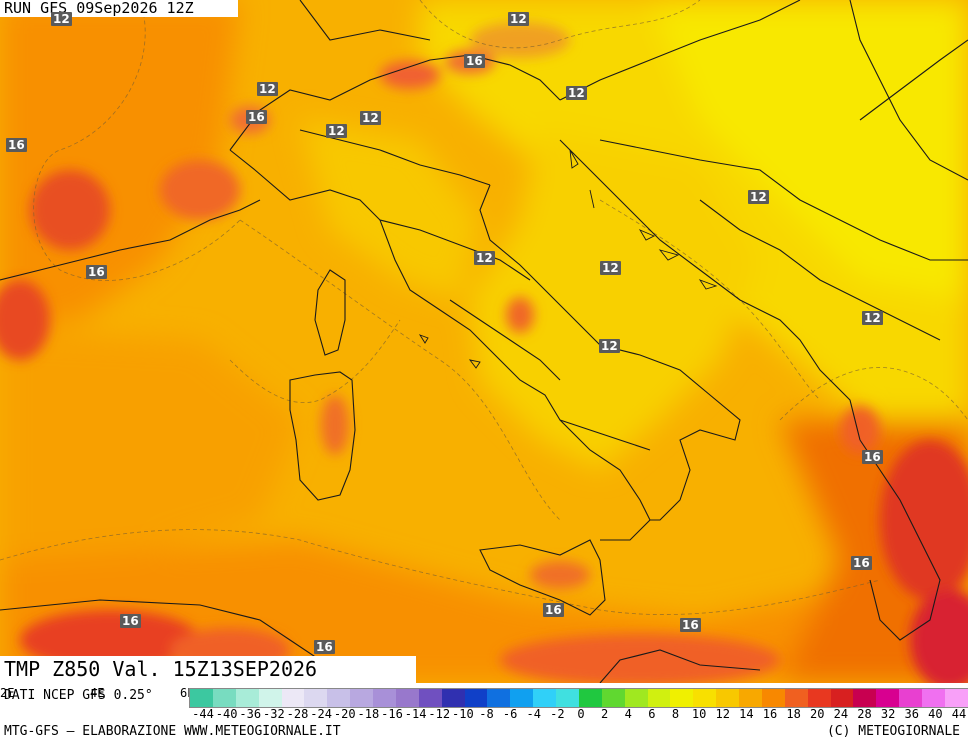 The width and height of the screenshot is (968, 745). What do you see at coordinates (226, 714) in the screenshot?
I see `color-scale-tick-label: -40` at bounding box center [226, 714].